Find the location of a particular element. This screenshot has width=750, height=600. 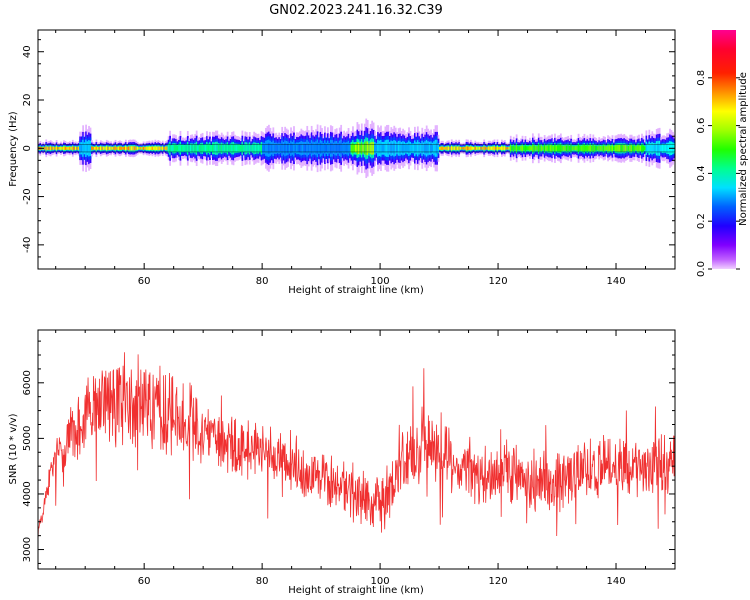

colorbar-gradient is located at coordinates (724, 149).